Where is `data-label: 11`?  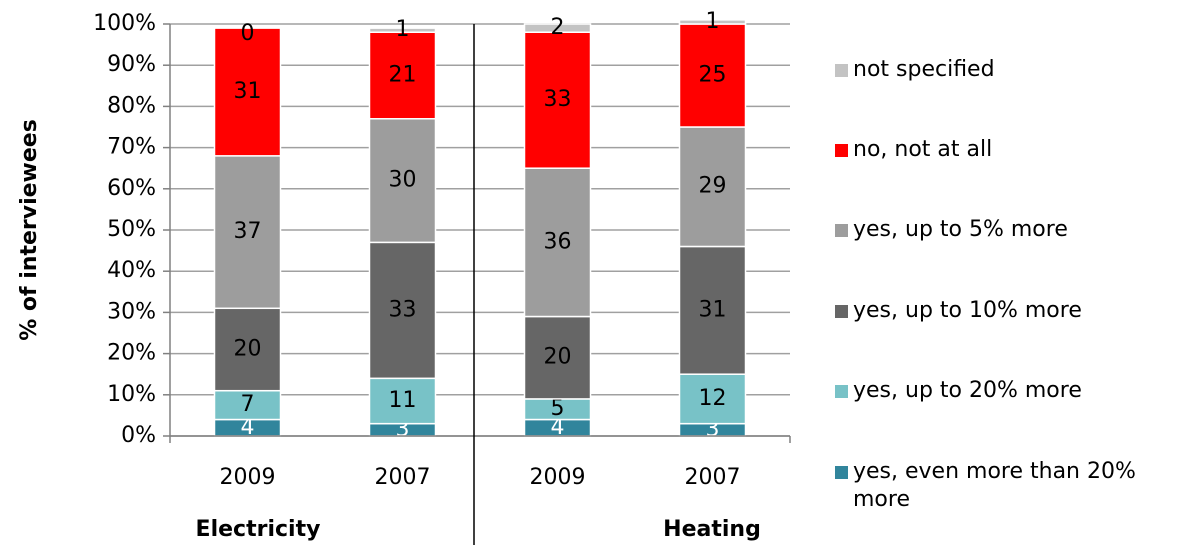
data-label: 11 is located at coordinates (403, 400).